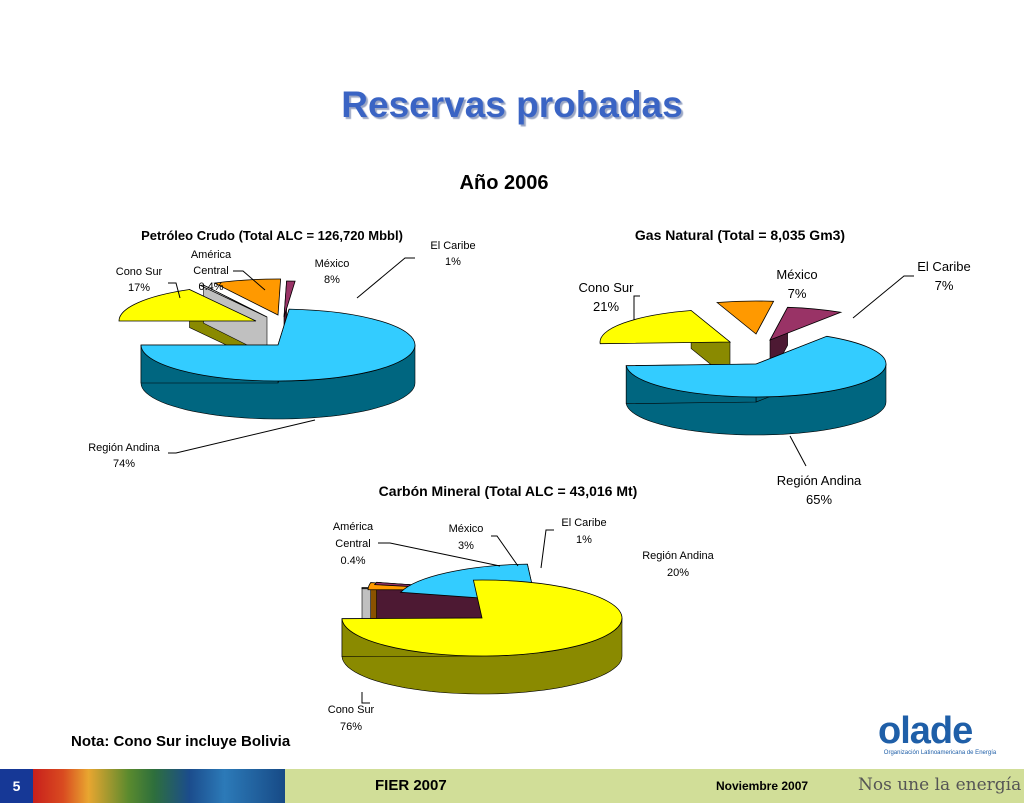 This screenshot has width=1024, height=803. I want to click on slice-label-value: 65%, so click(819, 499).